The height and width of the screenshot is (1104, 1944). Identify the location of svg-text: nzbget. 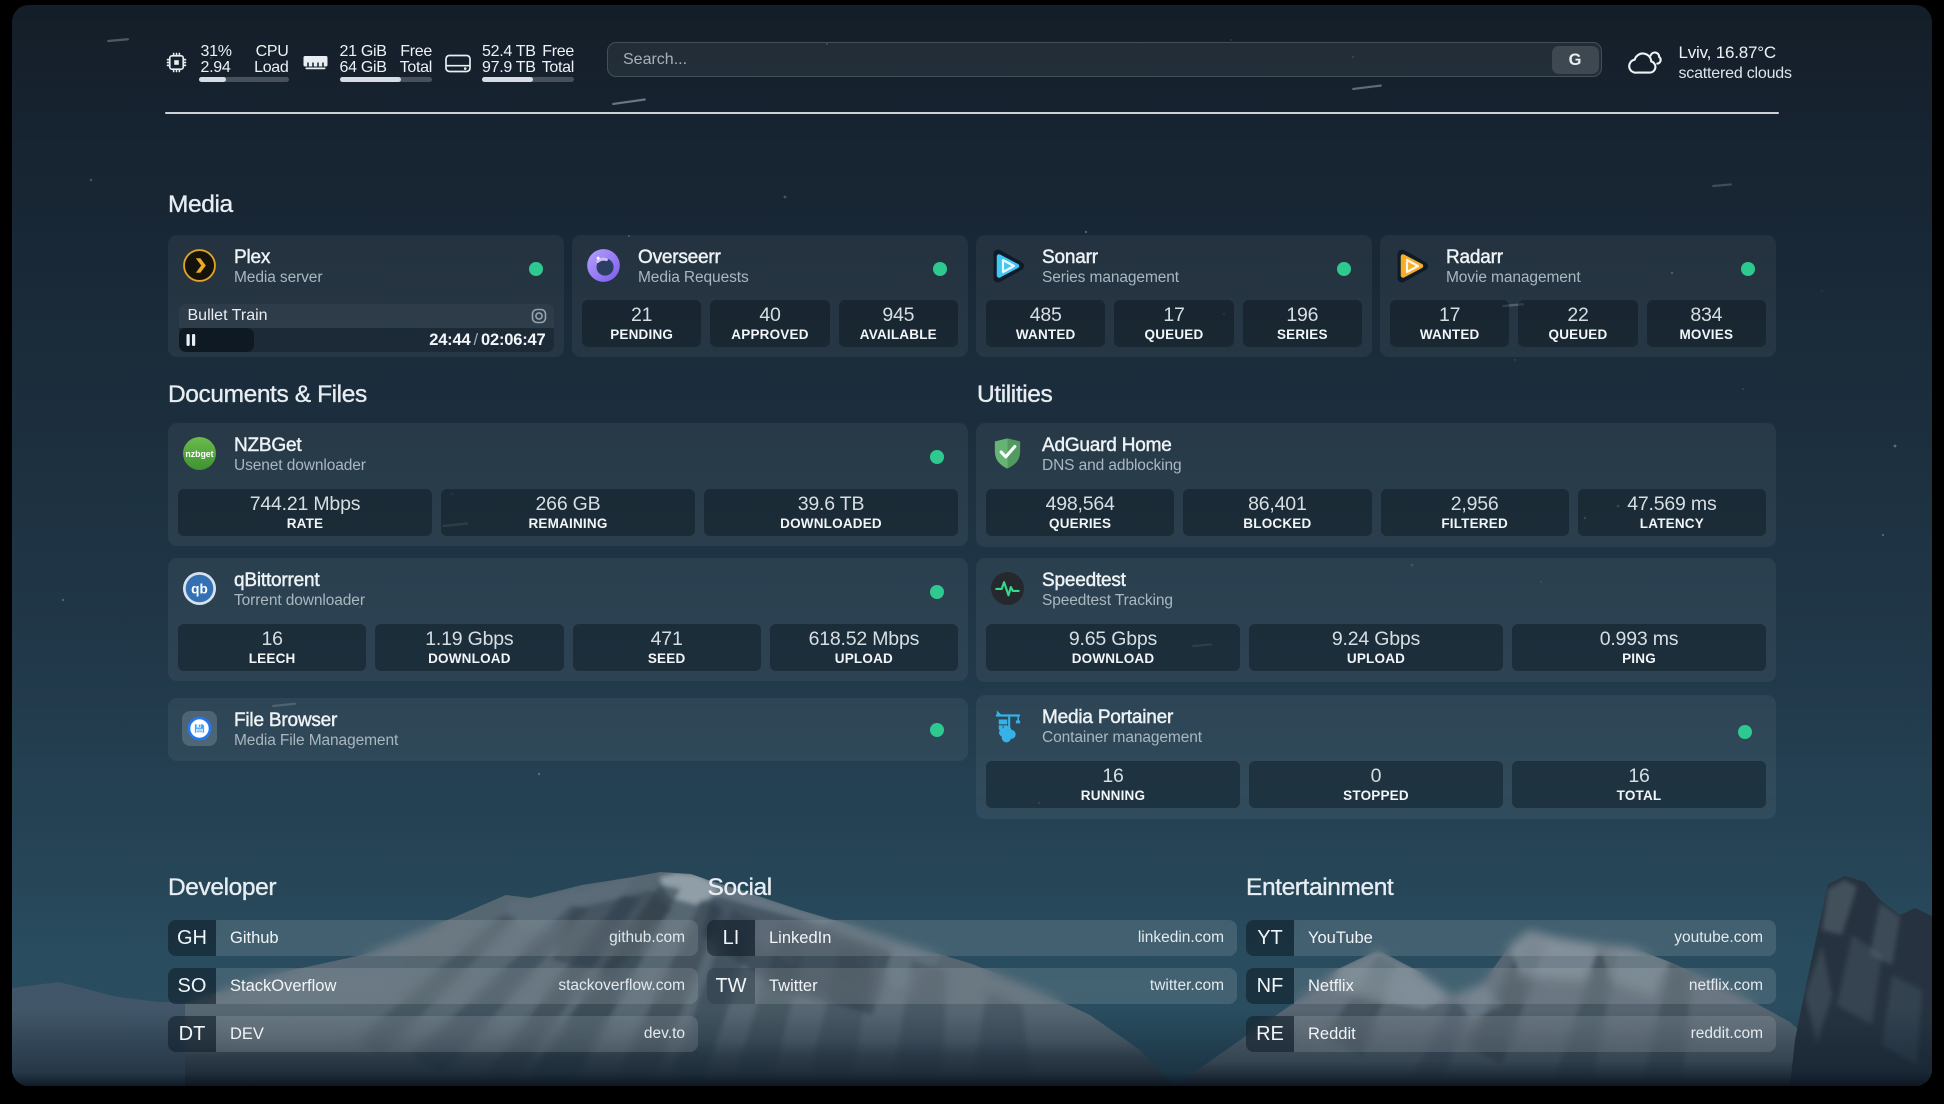
(199, 454).